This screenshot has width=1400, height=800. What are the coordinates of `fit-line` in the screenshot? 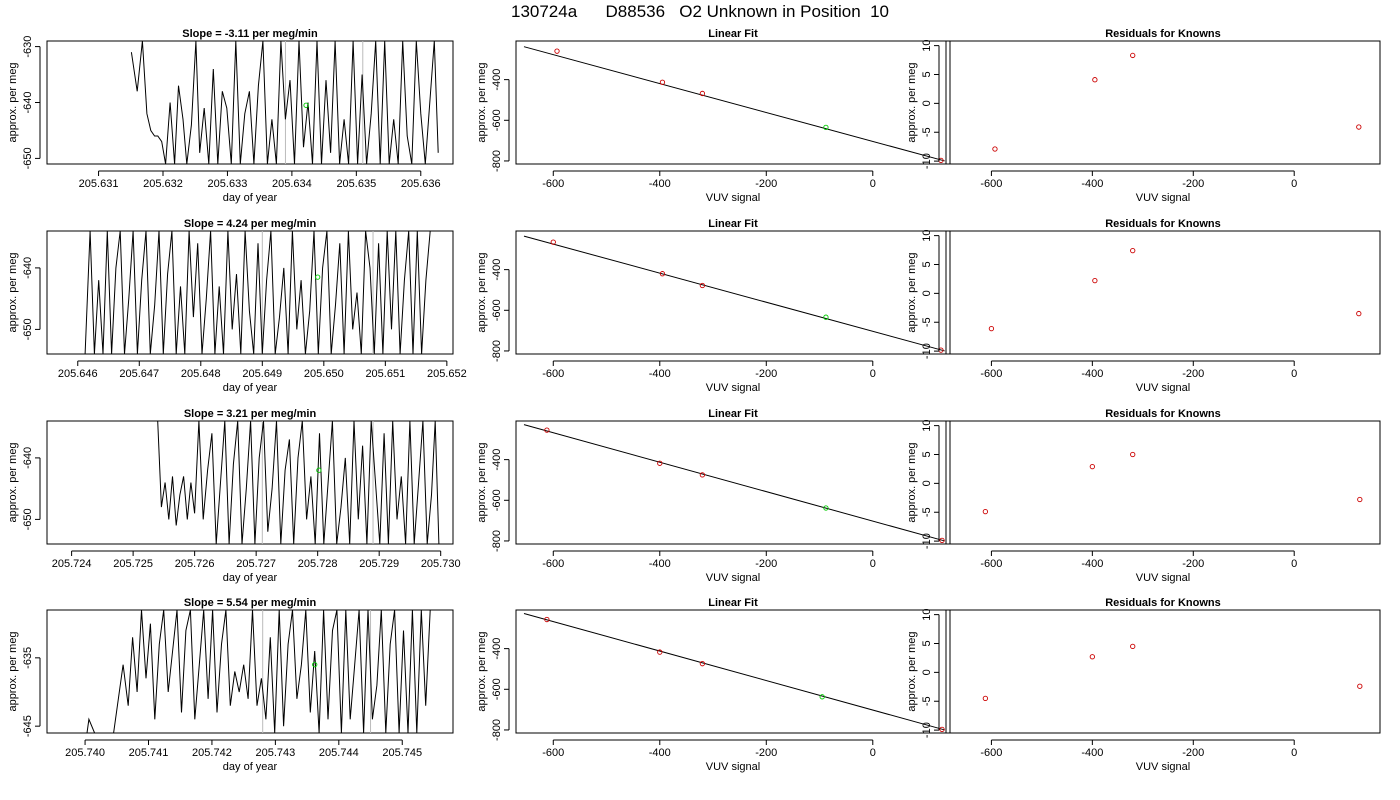 It's located at (734, 483).